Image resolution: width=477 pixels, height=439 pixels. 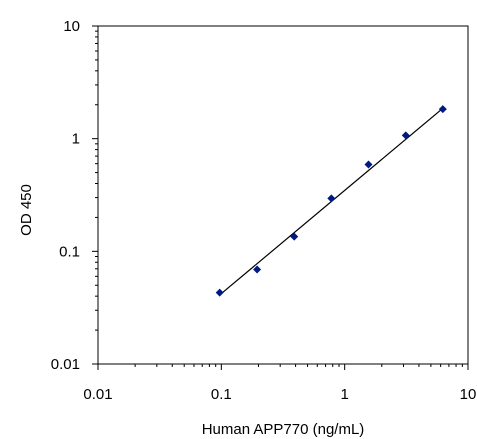 I want to click on y-tick-label: 10, so click(x=71, y=26).